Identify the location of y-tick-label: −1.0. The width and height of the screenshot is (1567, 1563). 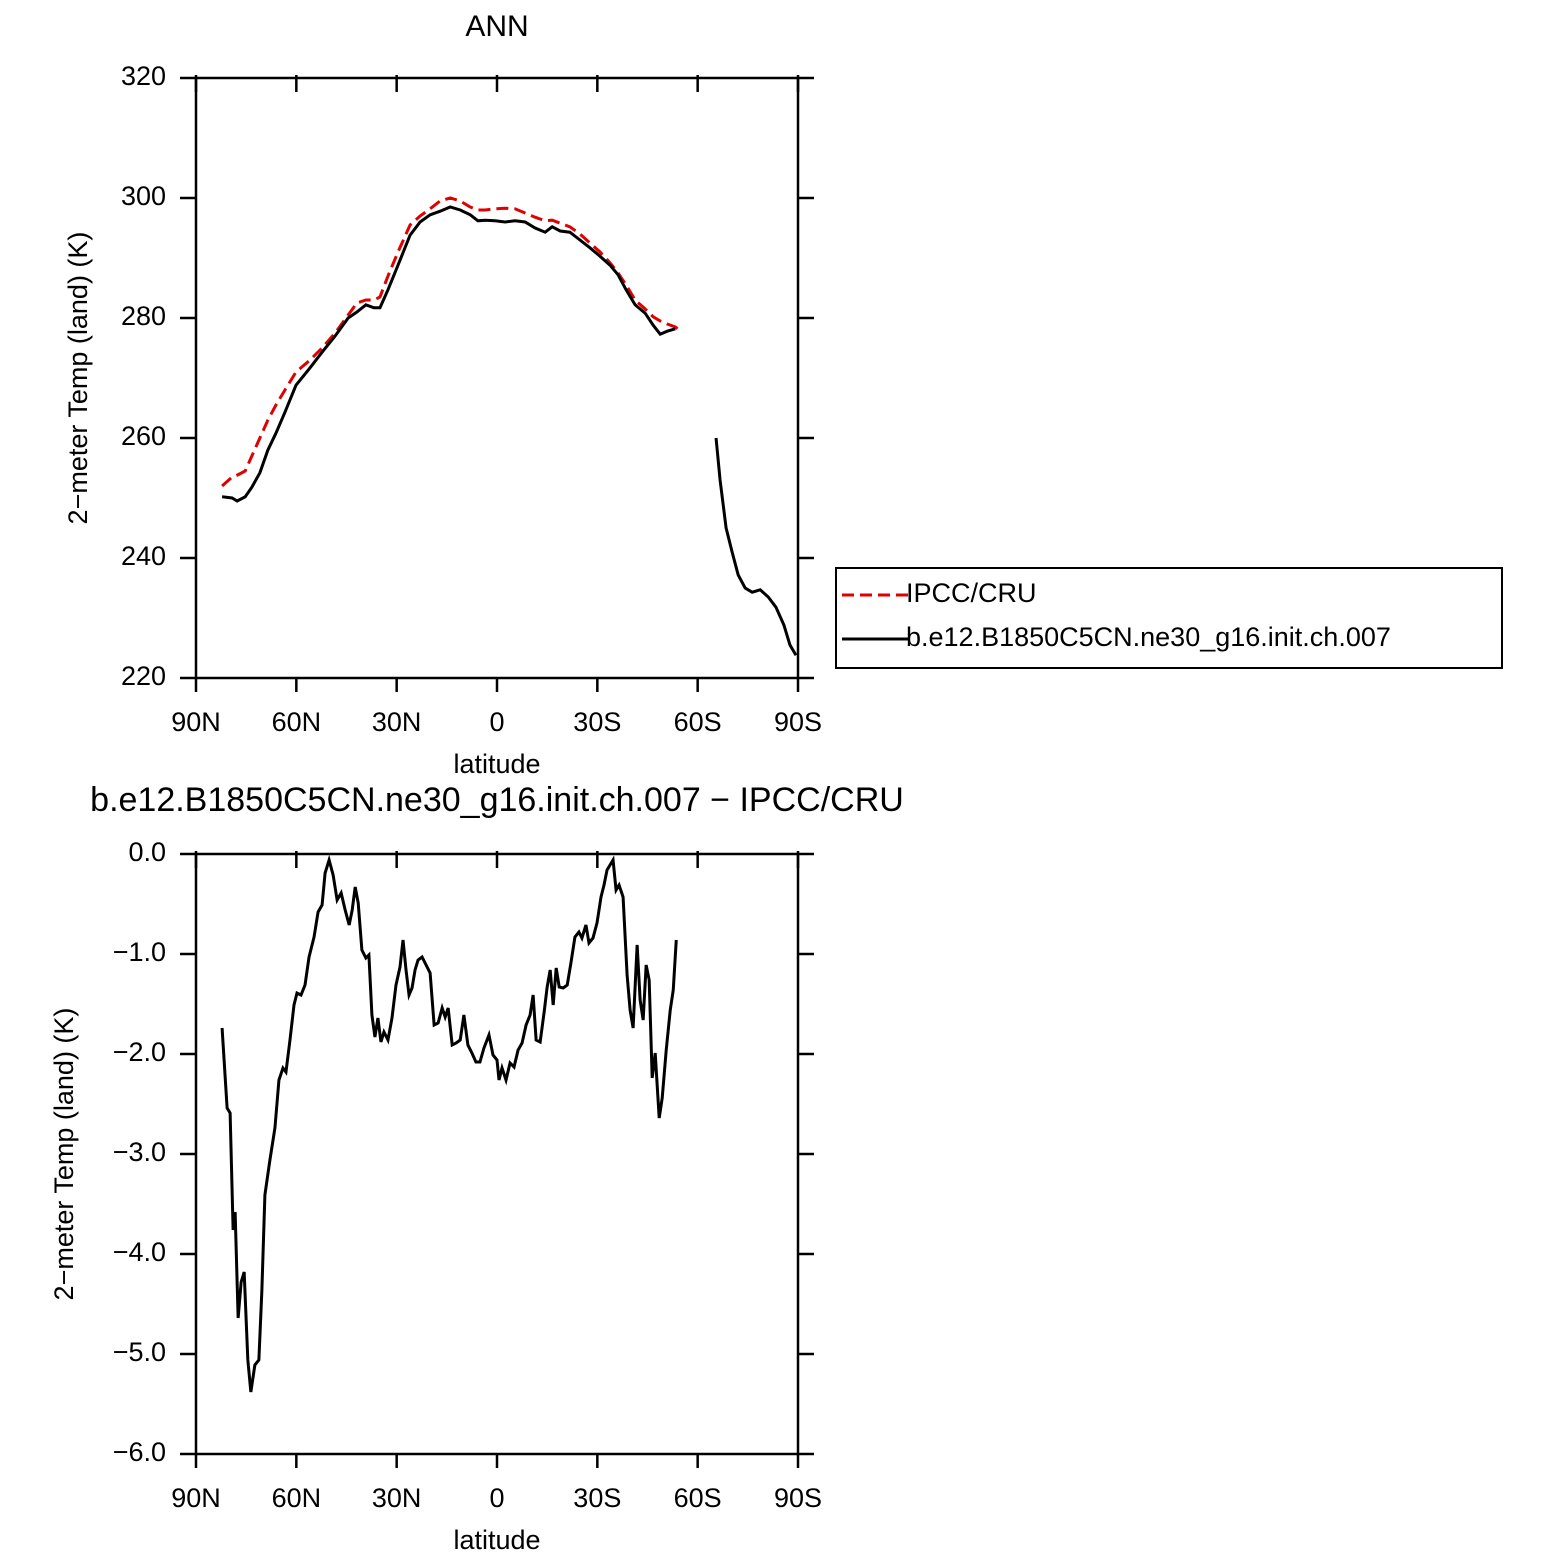
(139, 952).